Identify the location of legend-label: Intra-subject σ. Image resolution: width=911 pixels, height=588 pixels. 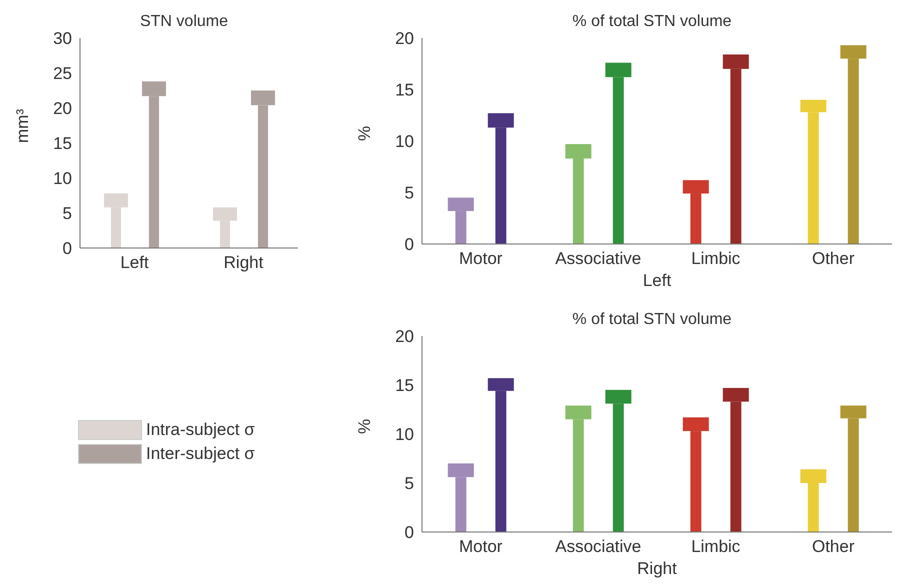
(200, 430).